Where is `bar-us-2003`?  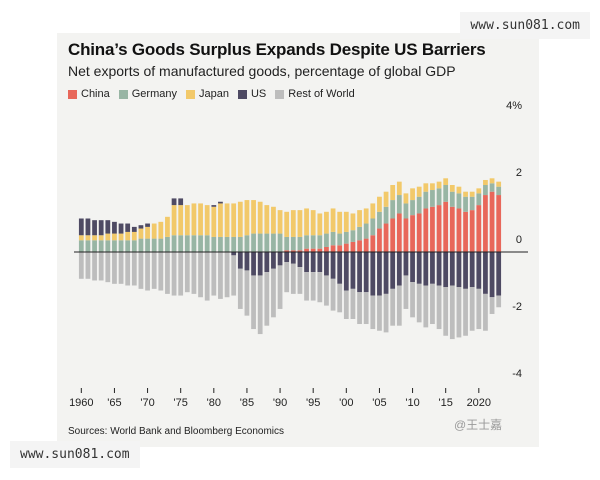 bar-us-2003 is located at coordinates (366, 272).